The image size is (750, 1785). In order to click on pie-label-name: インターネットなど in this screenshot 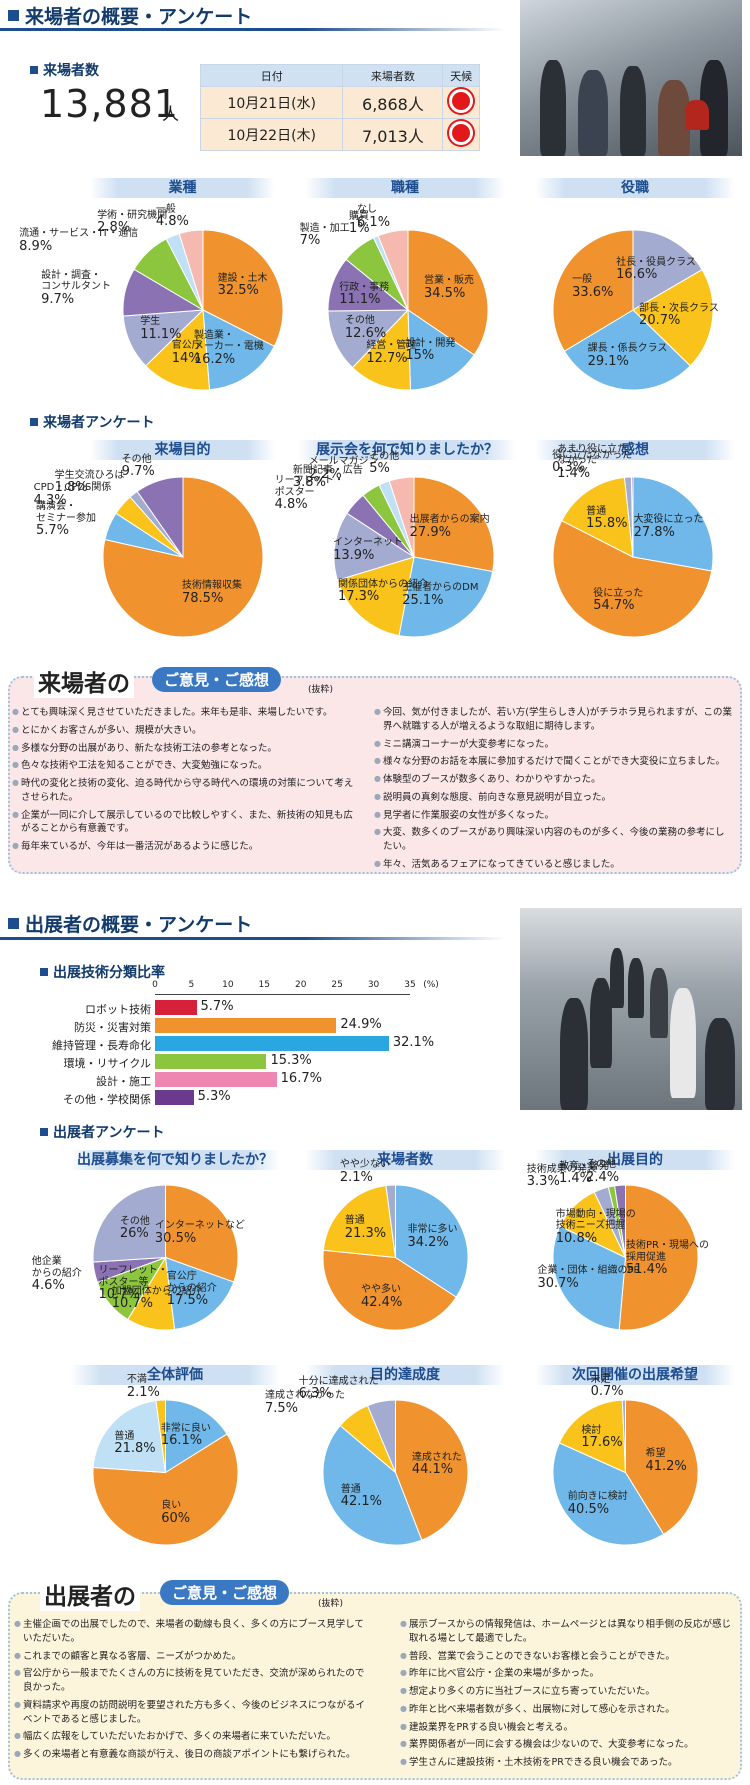, I will do `click(199, 1226)`.